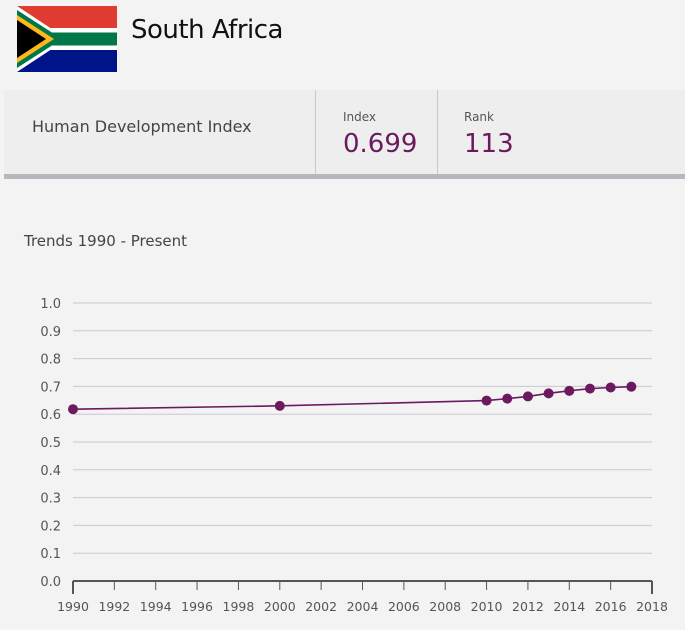 The image size is (685, 630). Describe the element at coordinates (404, 606) in the screenshot. I see `x-tick-label: 2006` at that location.